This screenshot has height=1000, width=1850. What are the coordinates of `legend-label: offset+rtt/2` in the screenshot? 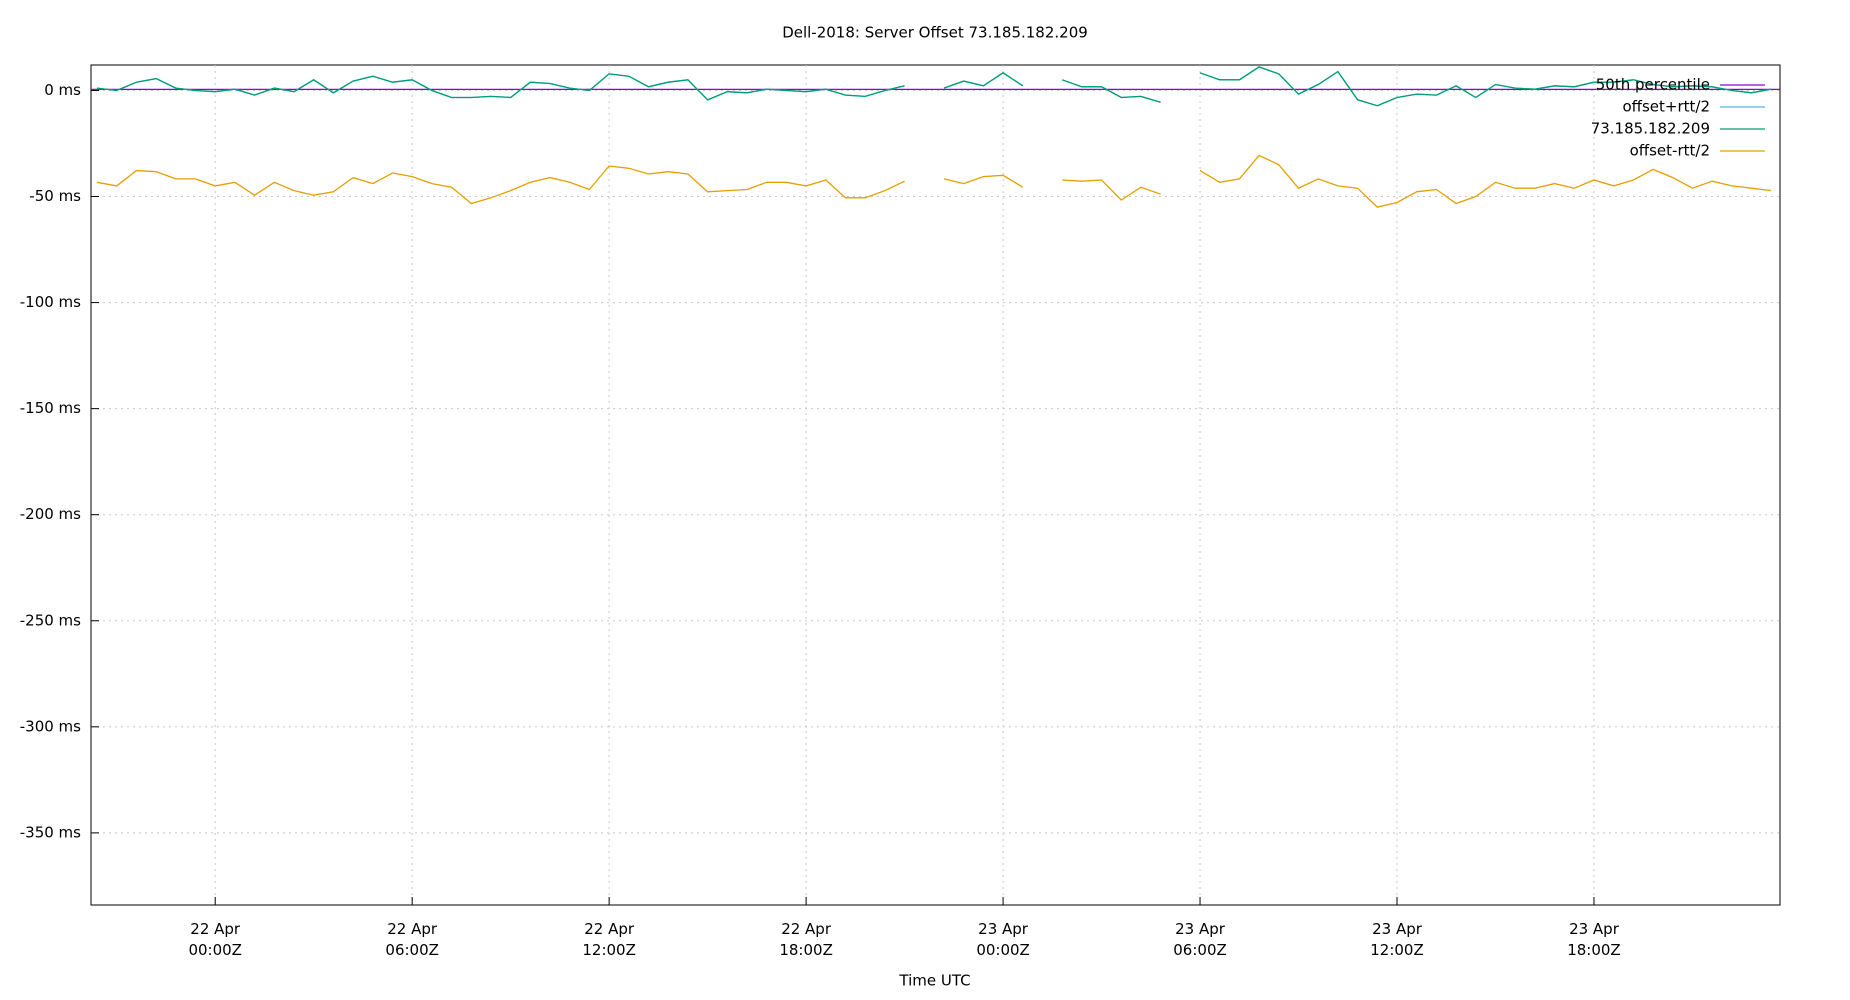 It's located at (1666, 107).